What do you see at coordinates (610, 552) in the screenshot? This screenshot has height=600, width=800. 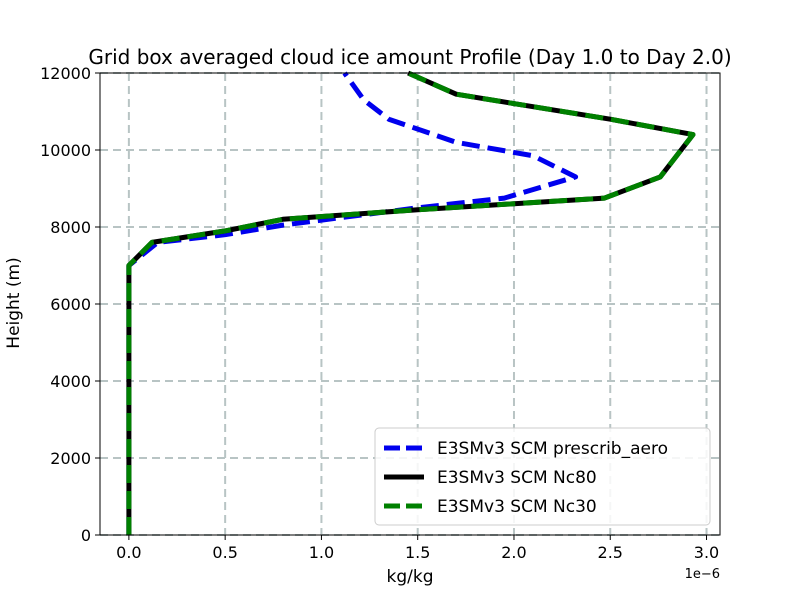 I see `x-tick-label: 2.5` at bounding box center [610, 552].